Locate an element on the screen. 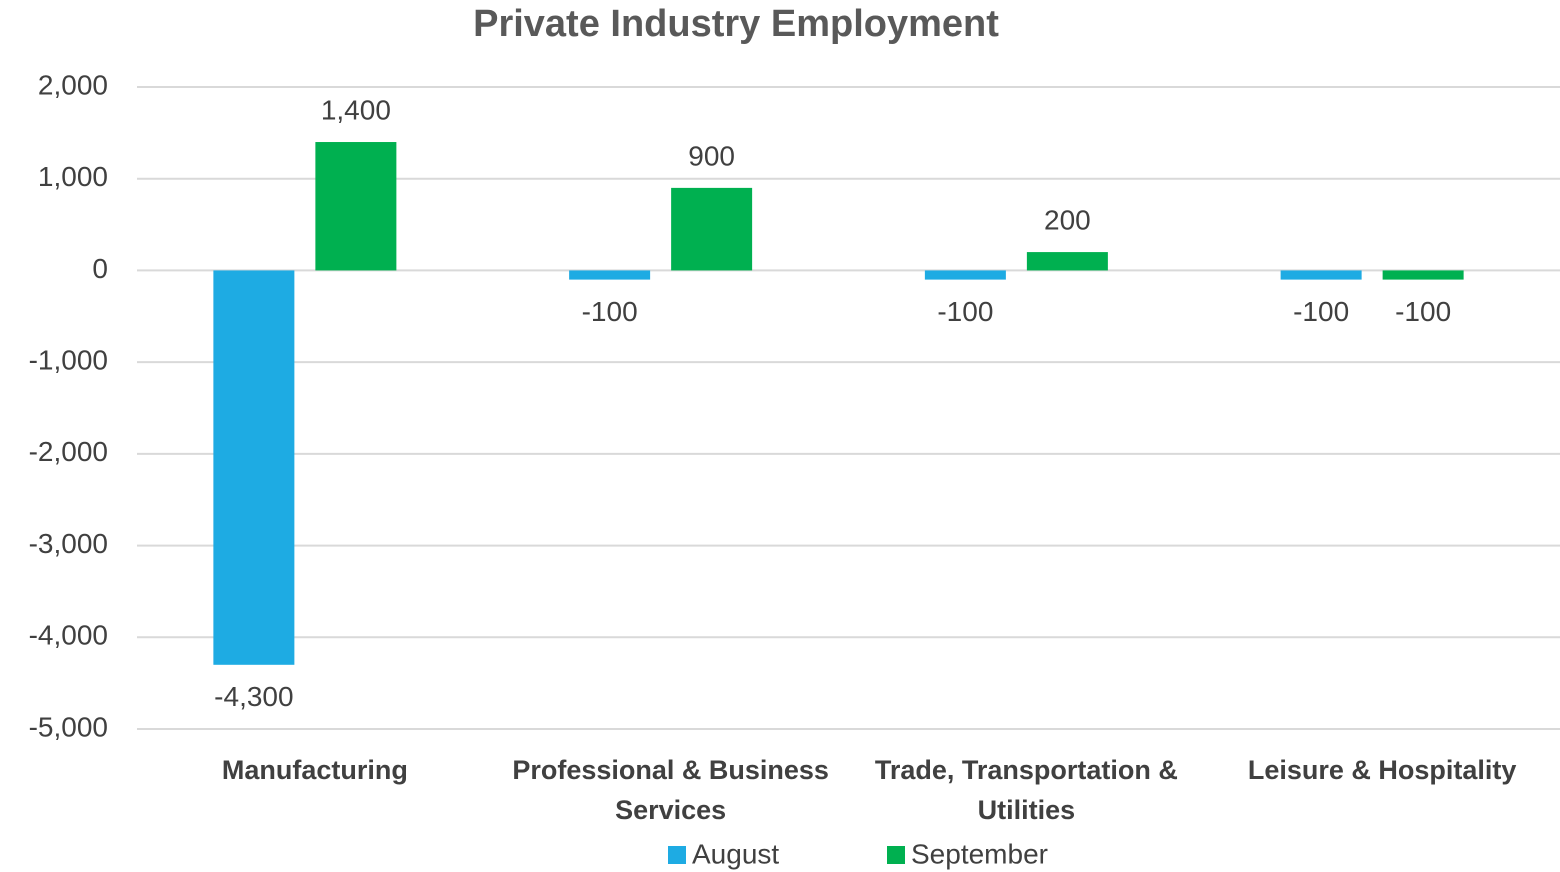 The width and height of the screenshot is (1560, 872). legend-label: September is located at coordinates (979, 853).